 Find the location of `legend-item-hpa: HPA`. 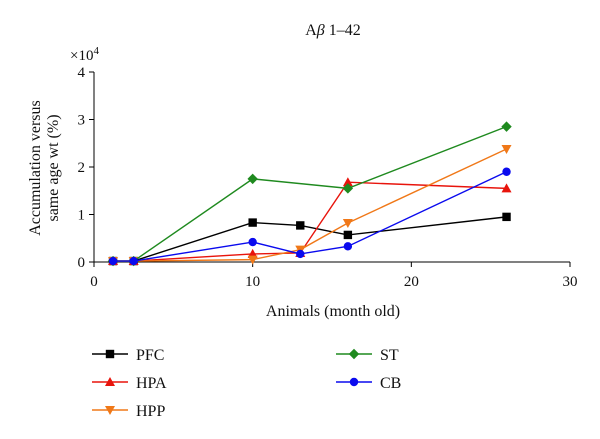

legend-item-hpa: HPA is located at coordinates (129, 383).